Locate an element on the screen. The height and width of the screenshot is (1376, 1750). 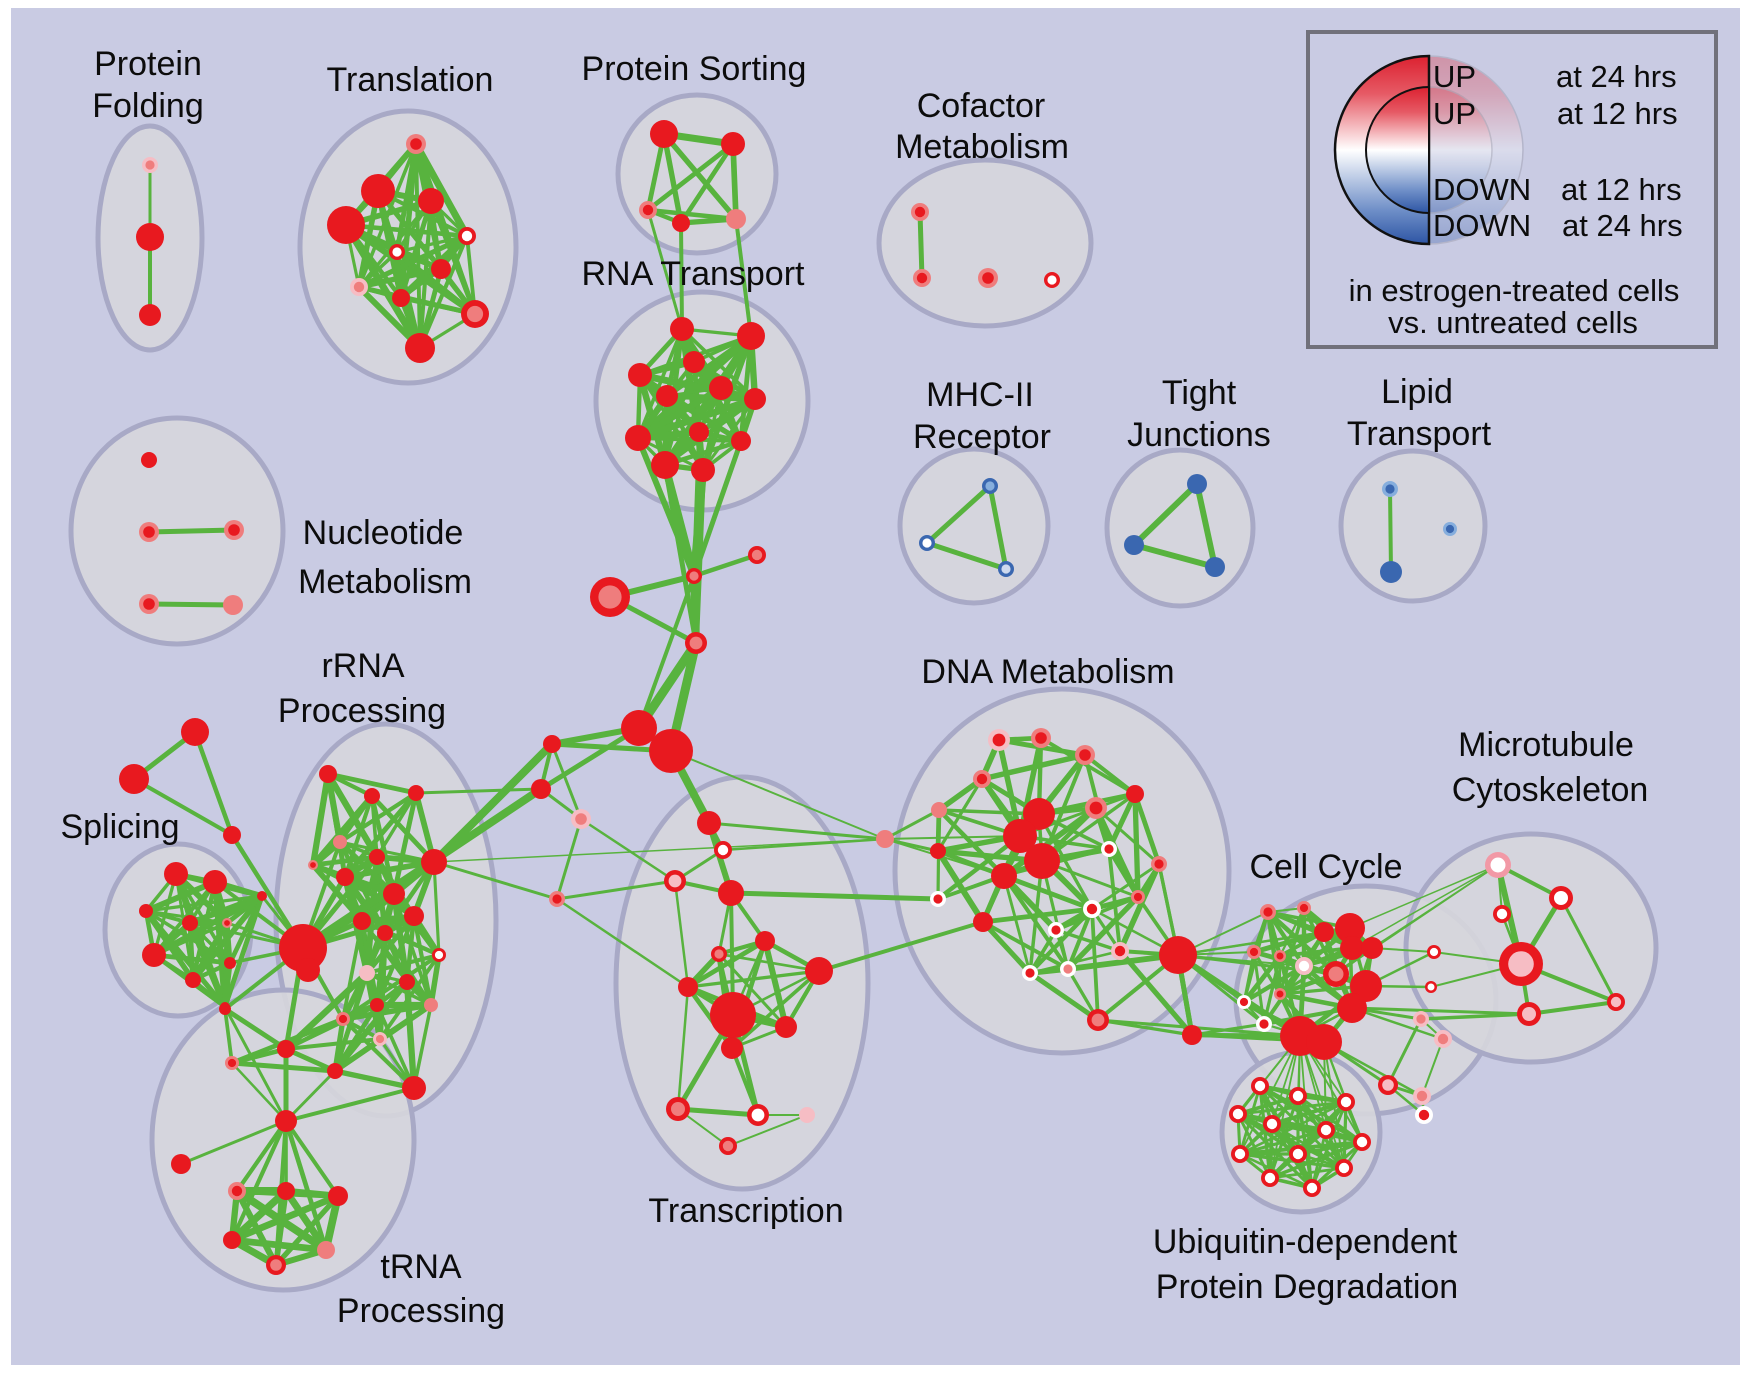
svg-text: Protein is located at coordinates (148, 64).